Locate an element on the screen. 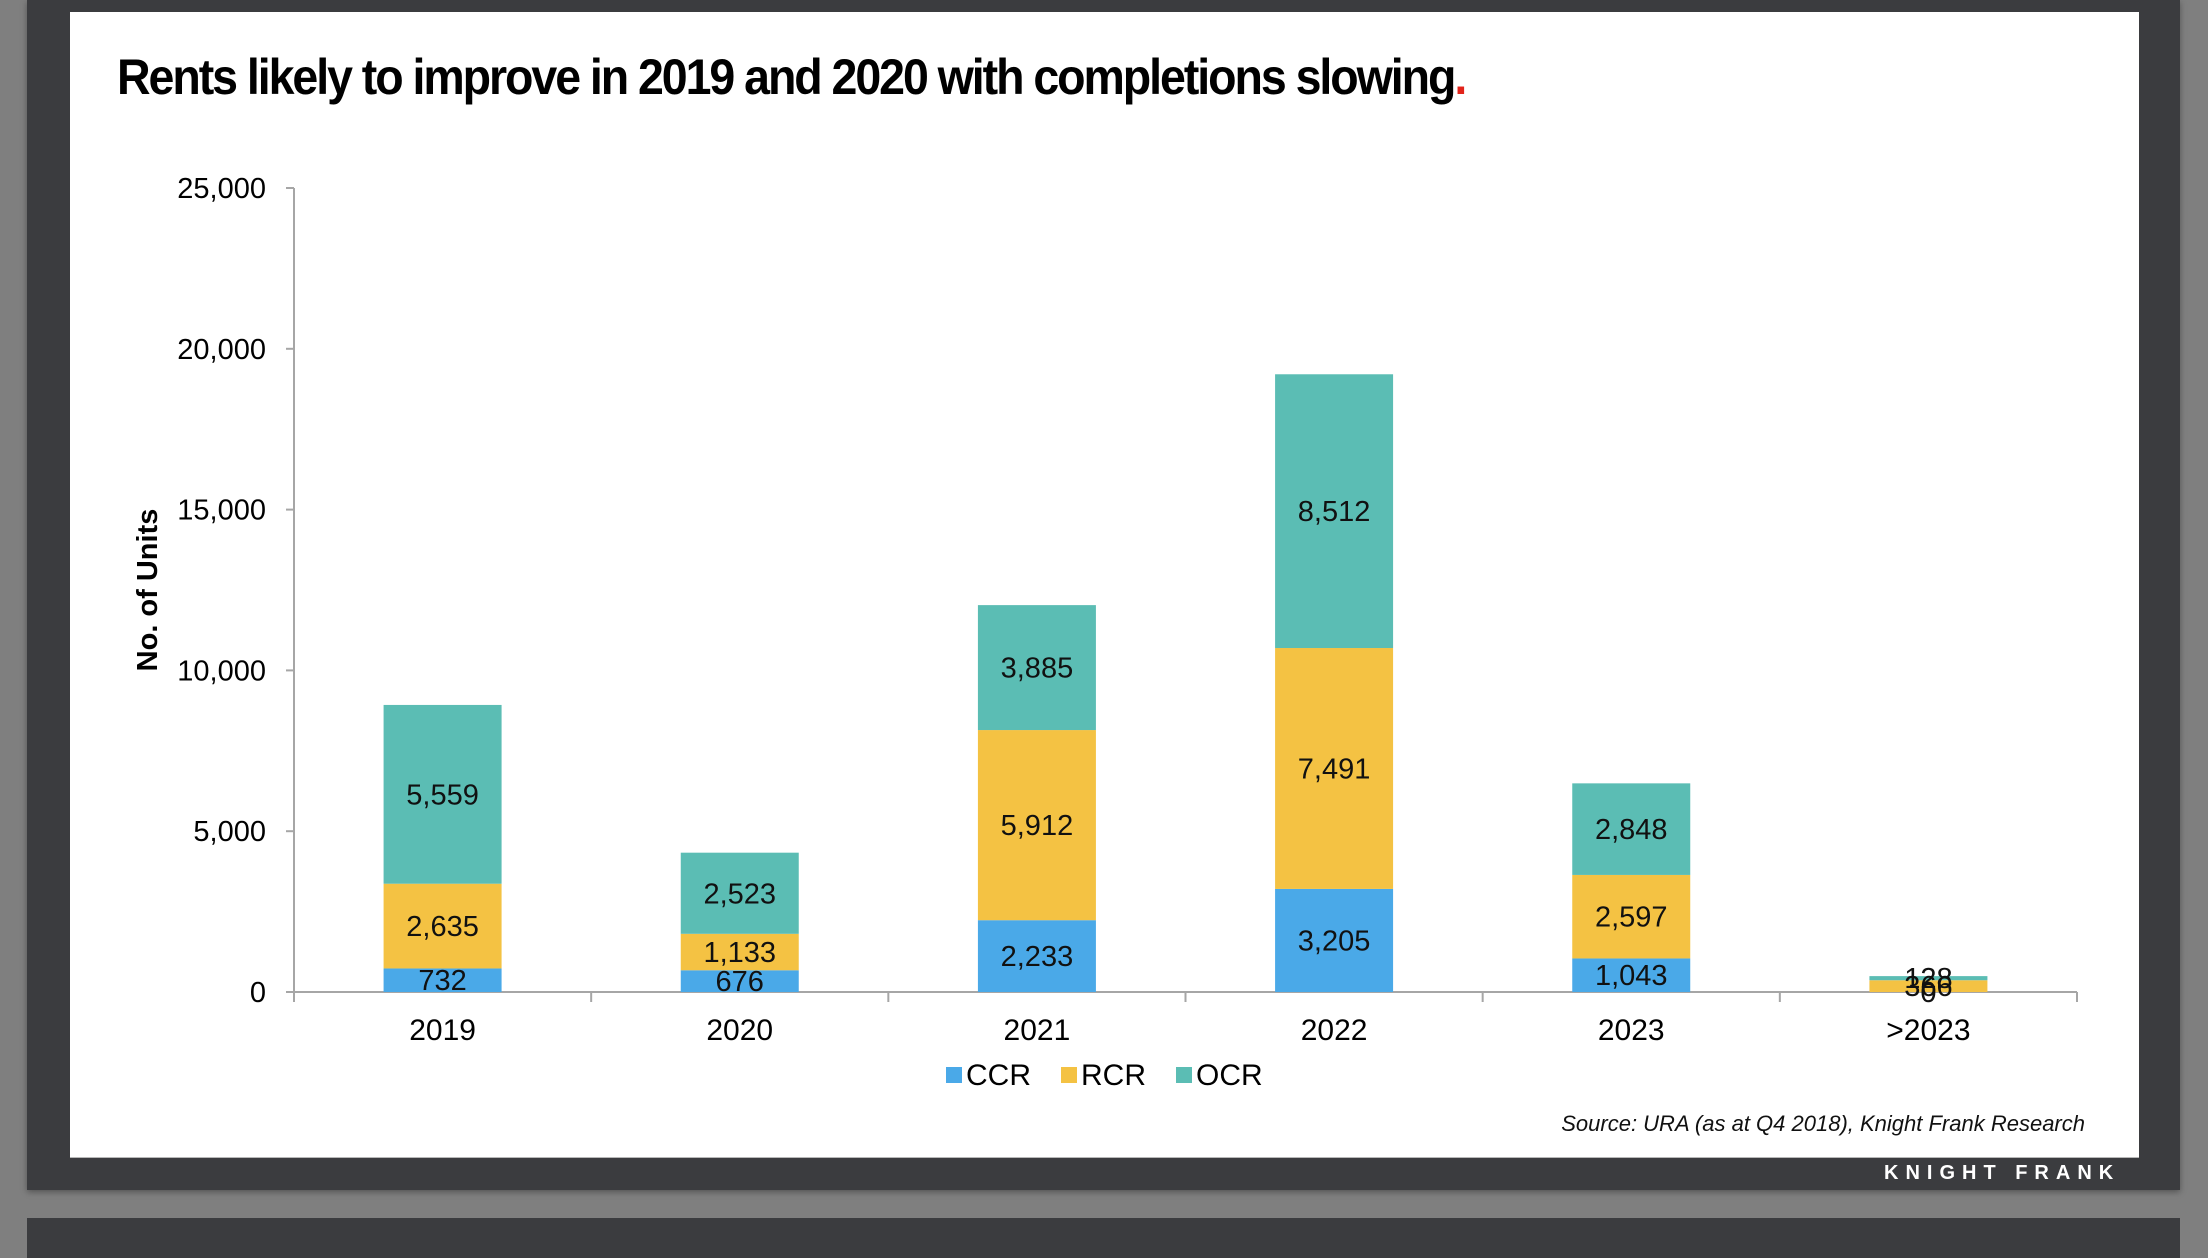 The height and width of the screenshot is (1258, 2208). legend-swatch-ccr is located at coordinates (954, 1075).